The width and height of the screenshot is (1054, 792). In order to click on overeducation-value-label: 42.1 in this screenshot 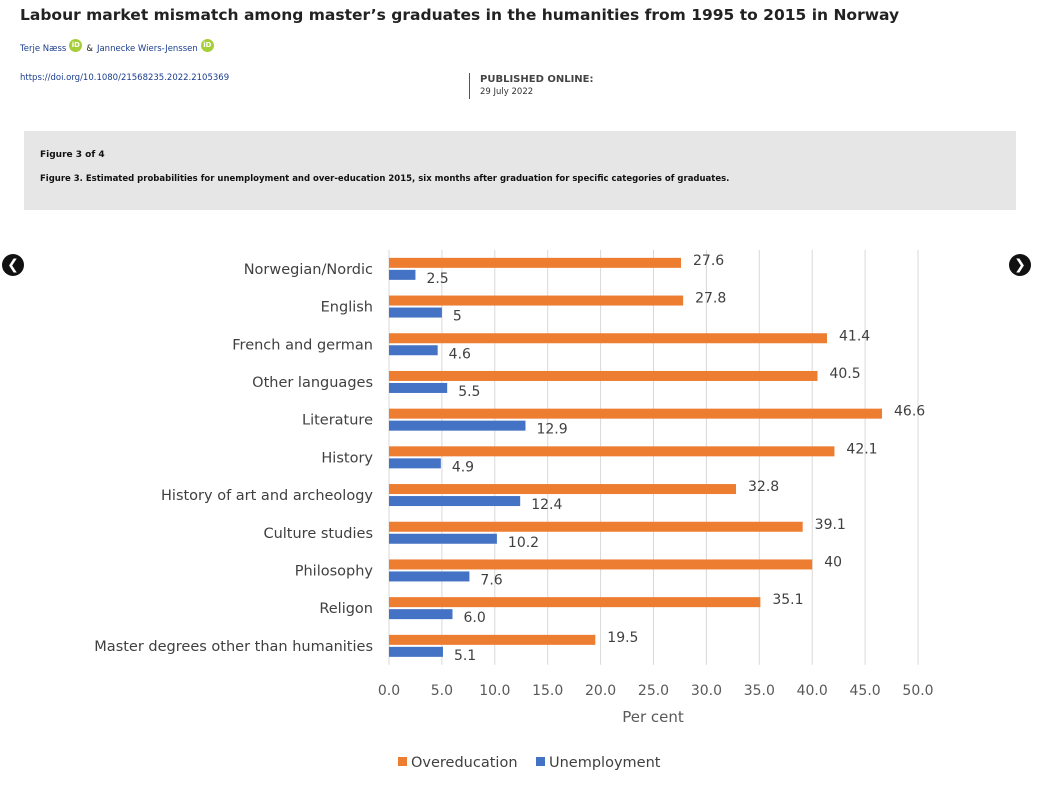, I will do `click(861, 449)`.